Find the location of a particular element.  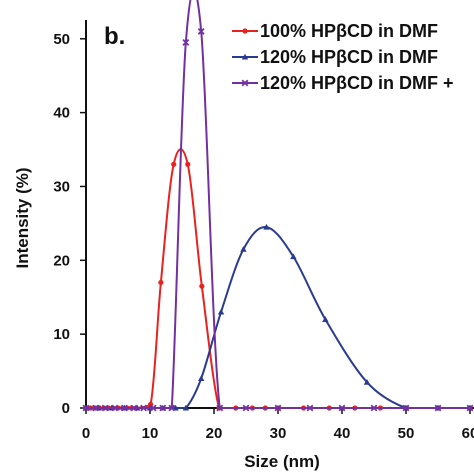

x-tick-label: 10 is located at coordinates (150, 433).